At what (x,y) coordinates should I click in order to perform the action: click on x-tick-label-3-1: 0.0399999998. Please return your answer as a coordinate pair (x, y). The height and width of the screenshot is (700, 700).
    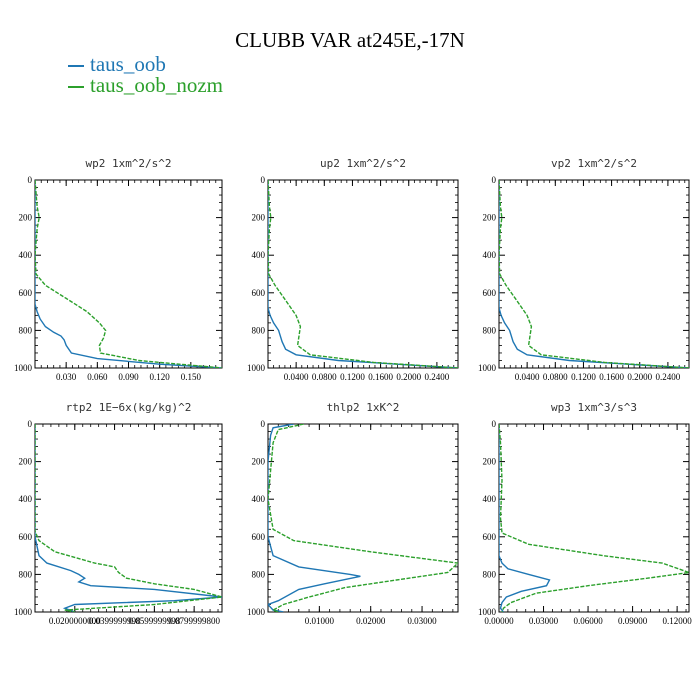
    Looking at the image, I should click on (115, 621).